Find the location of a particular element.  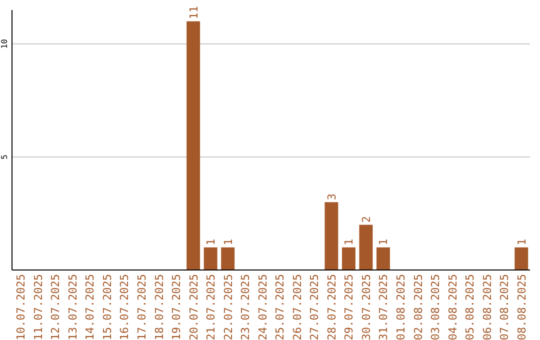

x-tick-label: 01.08.2025 is located at coordinates (401, 307).